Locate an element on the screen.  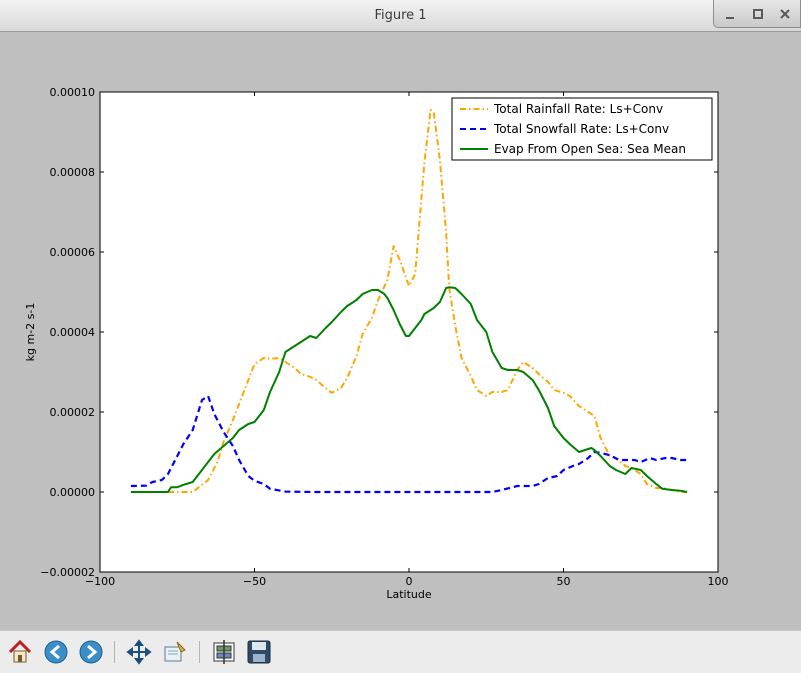
close-icon is located at coordinates (785, 14).